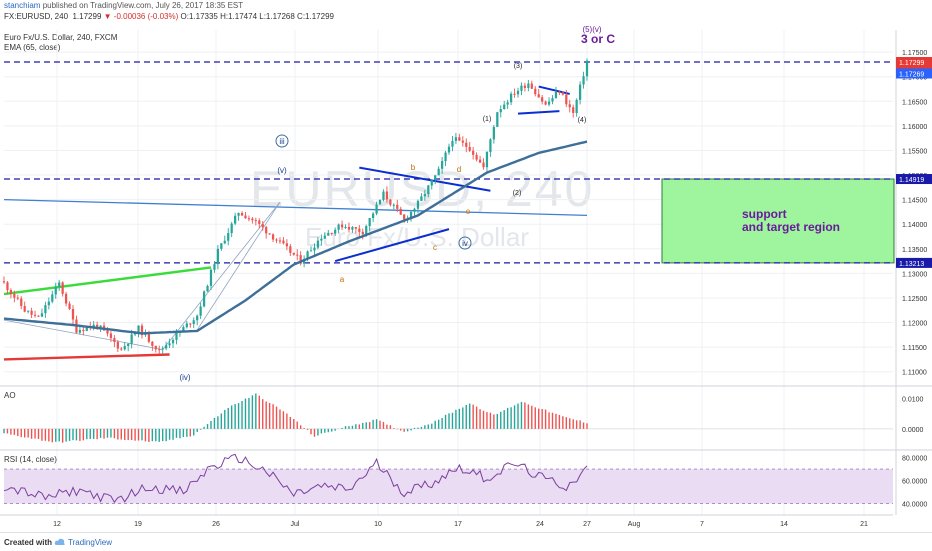 Image resolution: width=932 pixels, height=551 pixels. What do you see at coordinates (914, 201) in the screenshot?
I see `price-tick-label: 1.14500` at bounding box center [914, 201].